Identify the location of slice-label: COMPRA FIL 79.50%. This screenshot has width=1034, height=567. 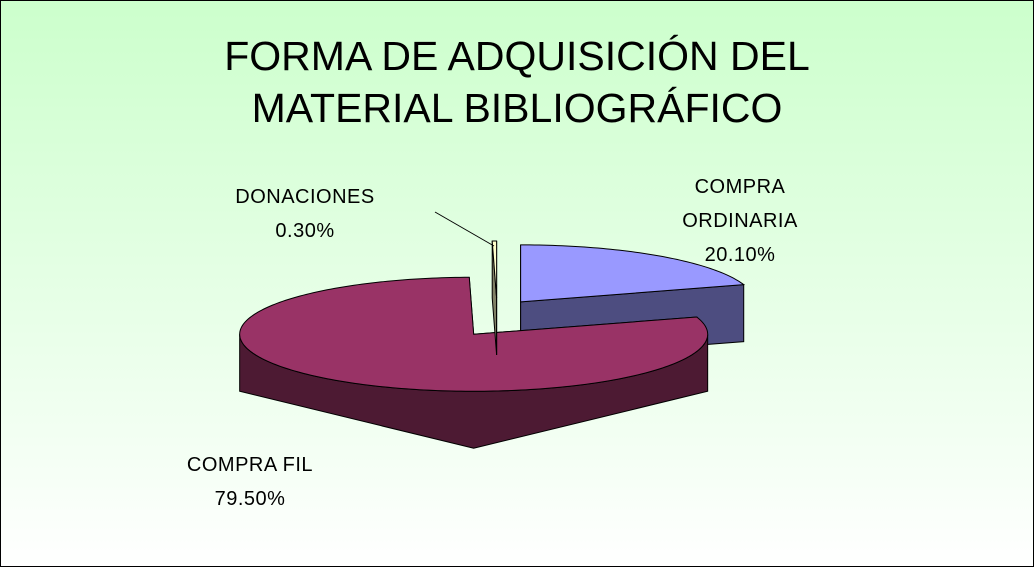
(250, 482).